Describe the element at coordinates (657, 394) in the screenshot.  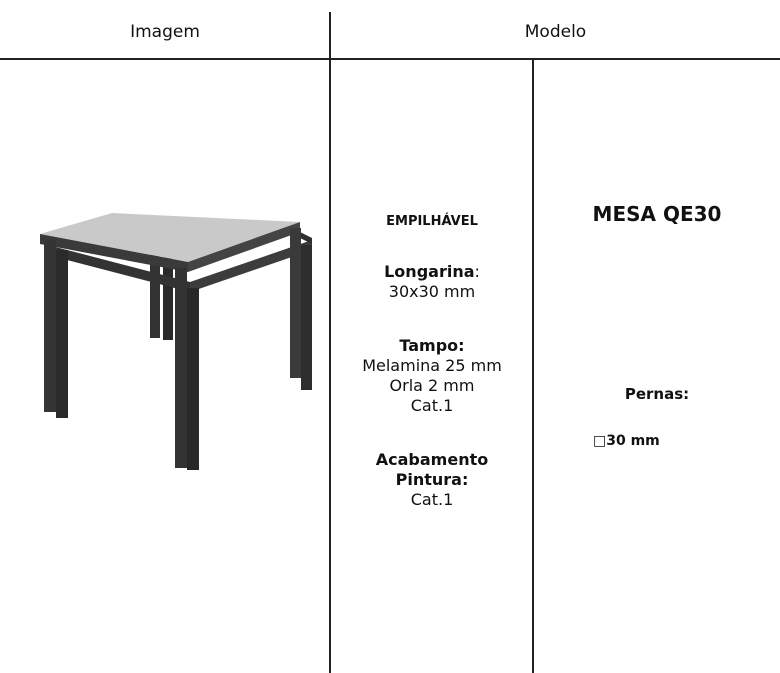
I see `legs-label: Pernas:` at that location.